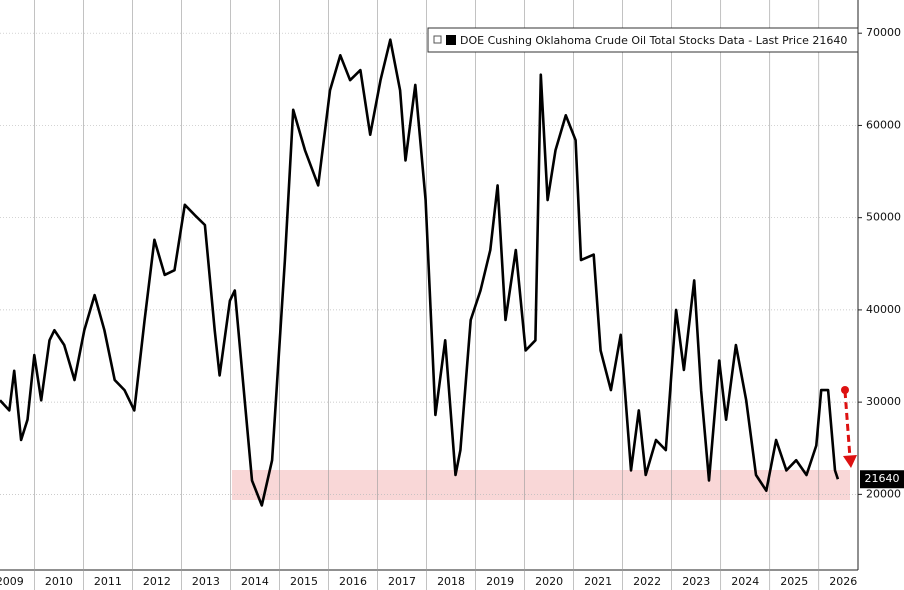 This screenshot has width=904, height=590. Describe the element at coordinates (402, 581) in the screenshot. I see `x-tick-label: 2017` at that location.